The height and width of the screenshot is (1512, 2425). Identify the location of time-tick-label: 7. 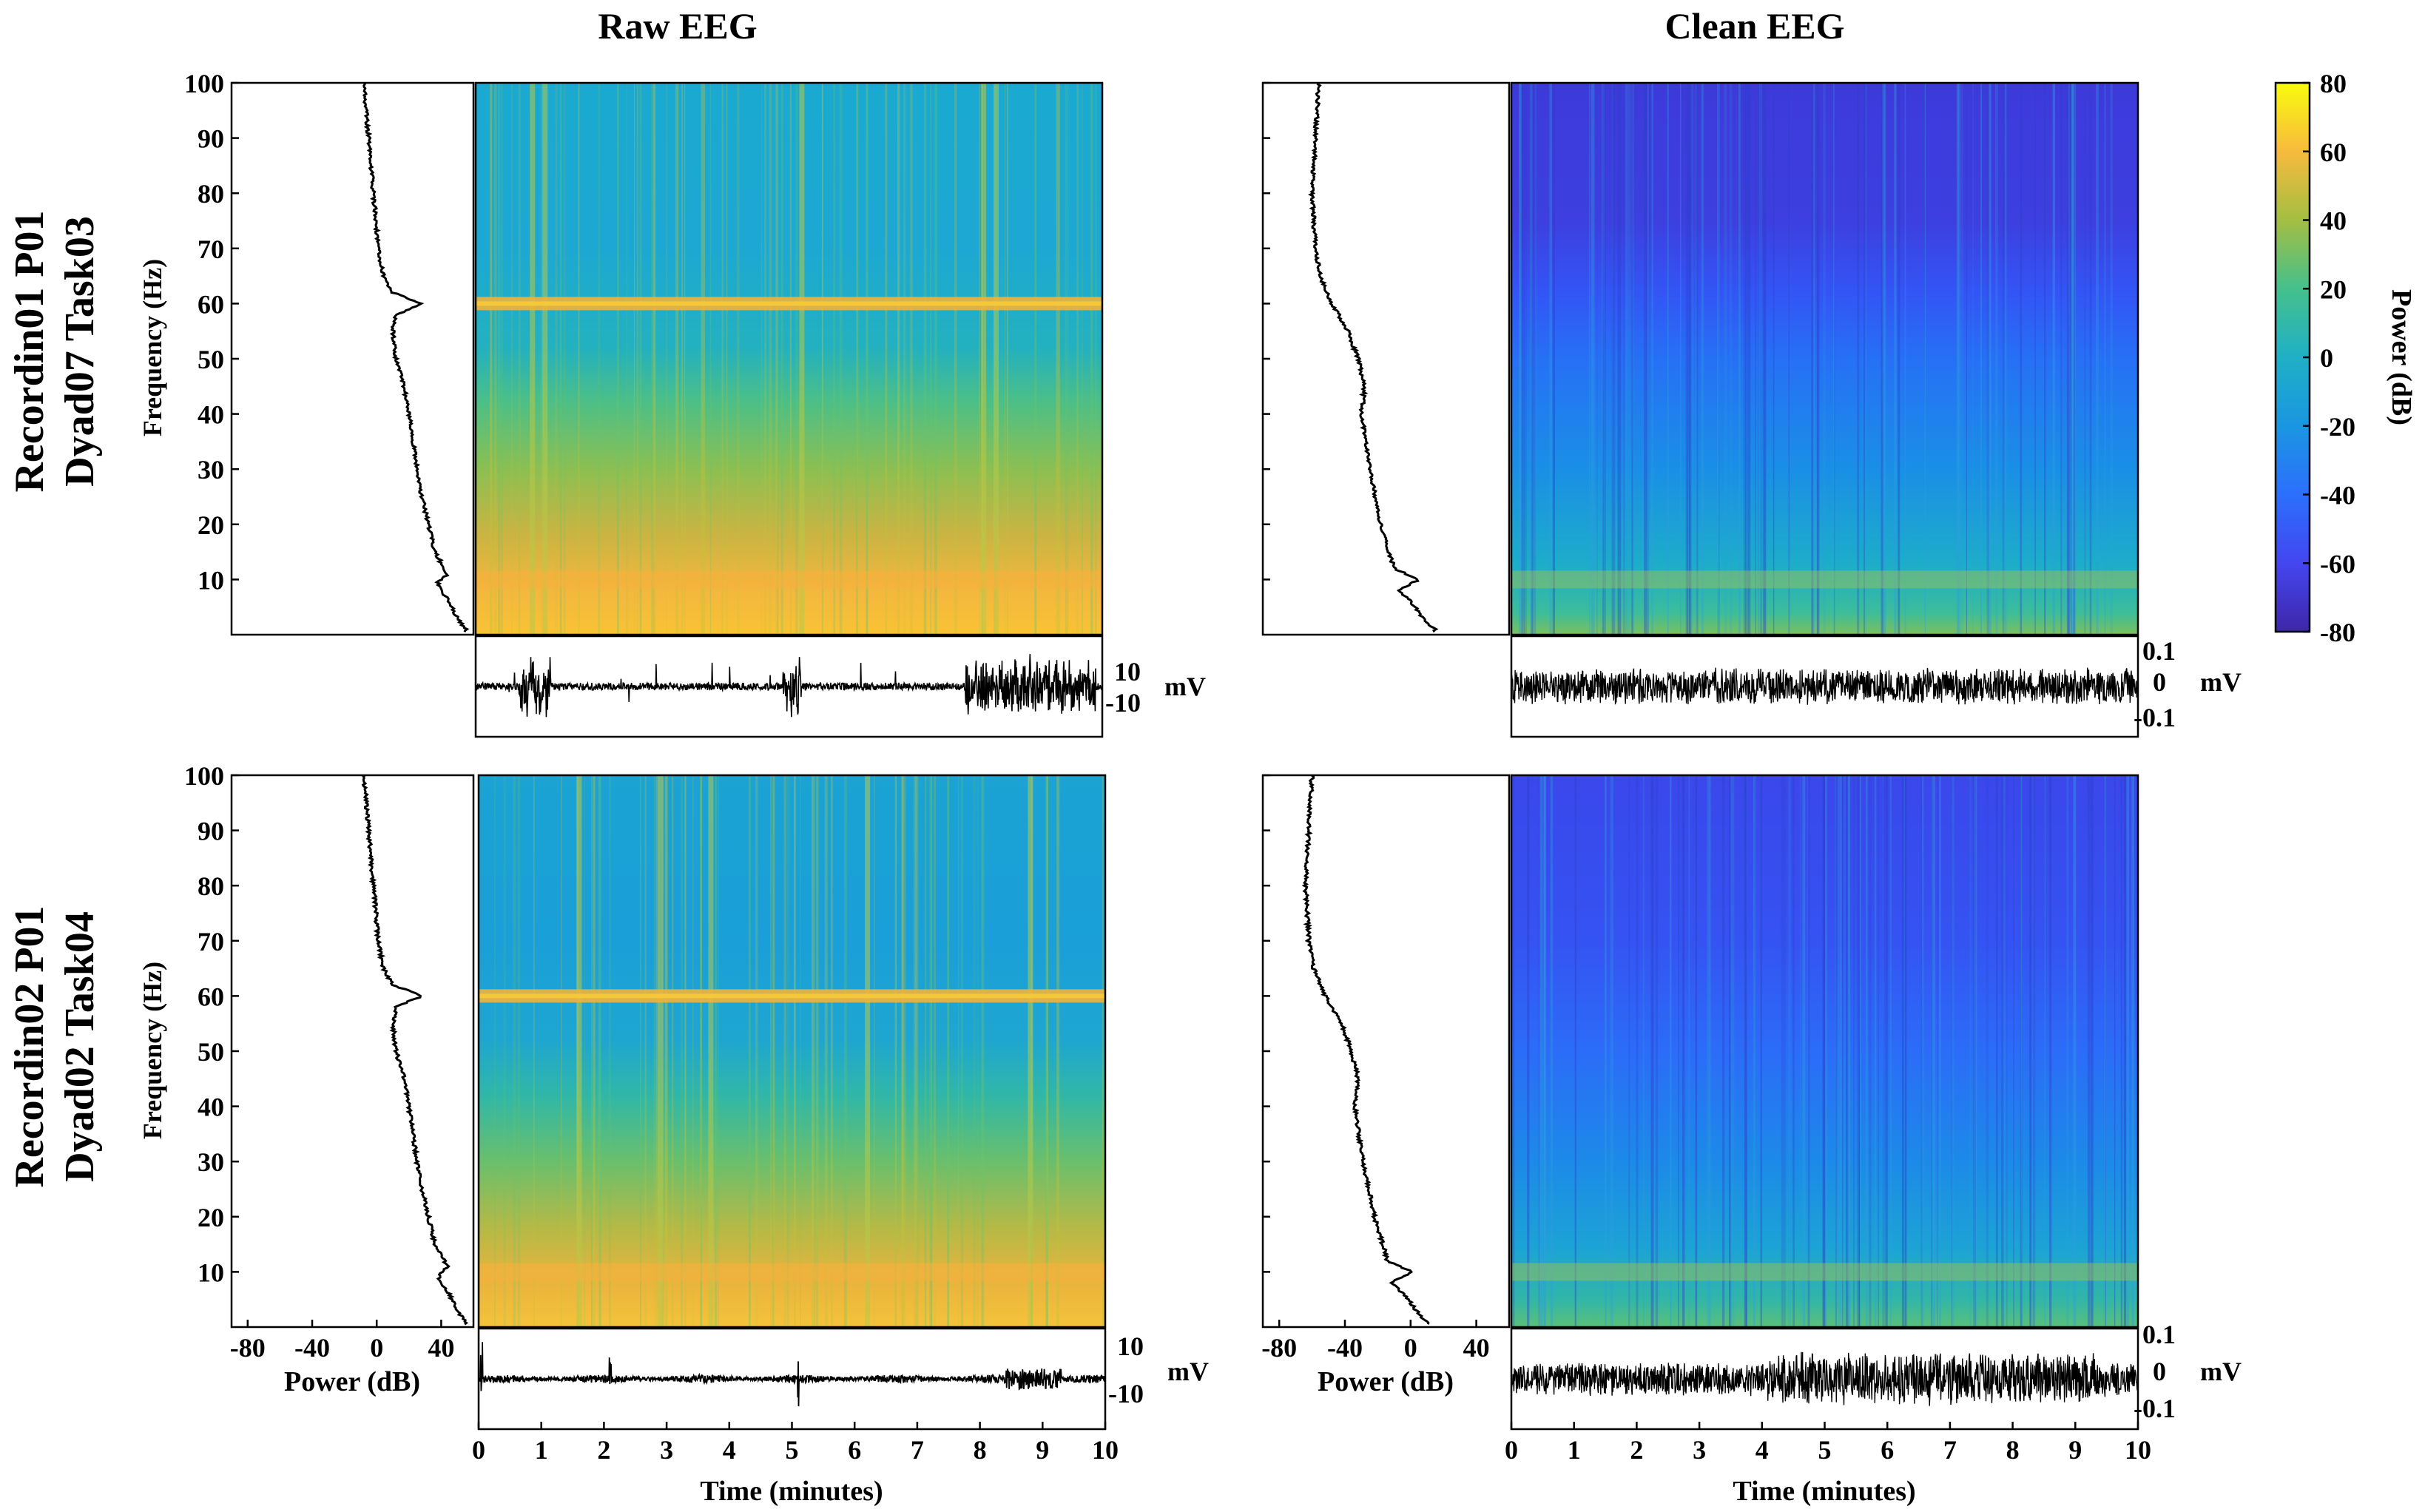
(1950, 1450).